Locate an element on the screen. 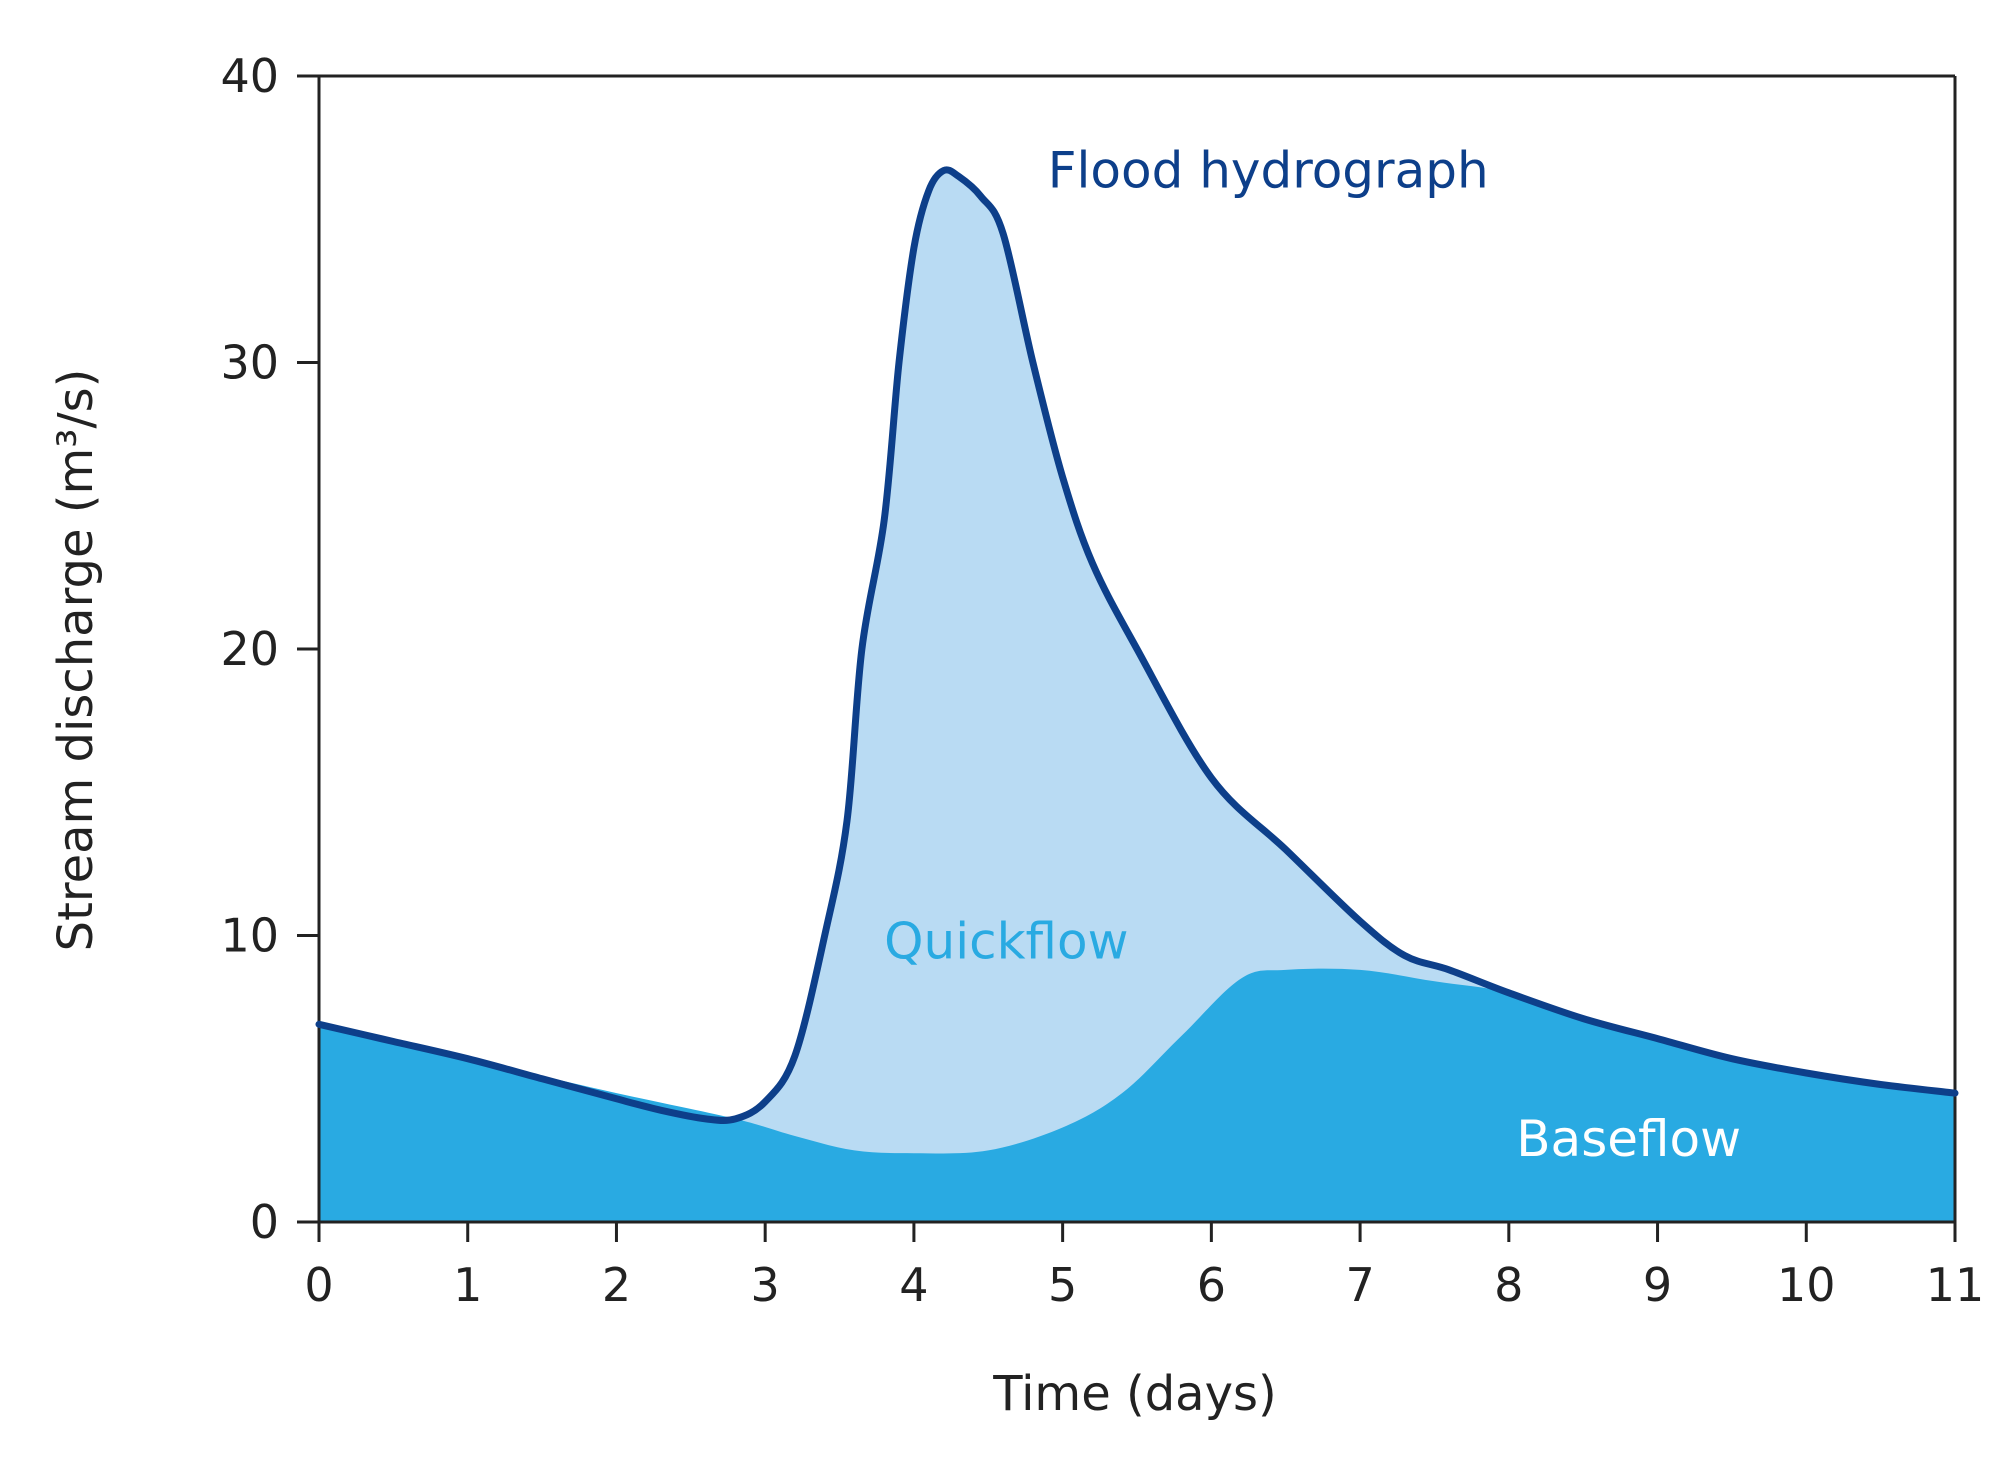  x-tick-label-9: 9 is located at coordinates (1657, 1285).